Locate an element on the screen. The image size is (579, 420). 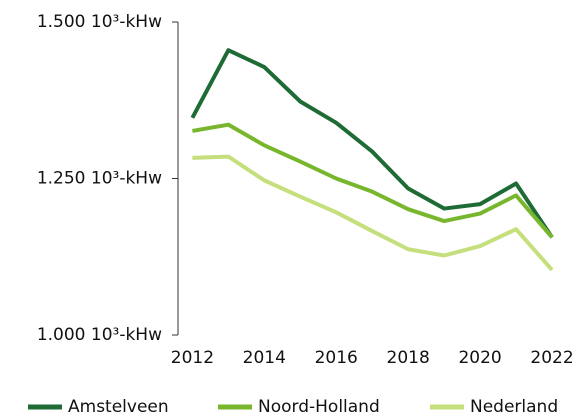
y-tick-label: 1.000 10³-kHw is located at coordinates (99, 335).